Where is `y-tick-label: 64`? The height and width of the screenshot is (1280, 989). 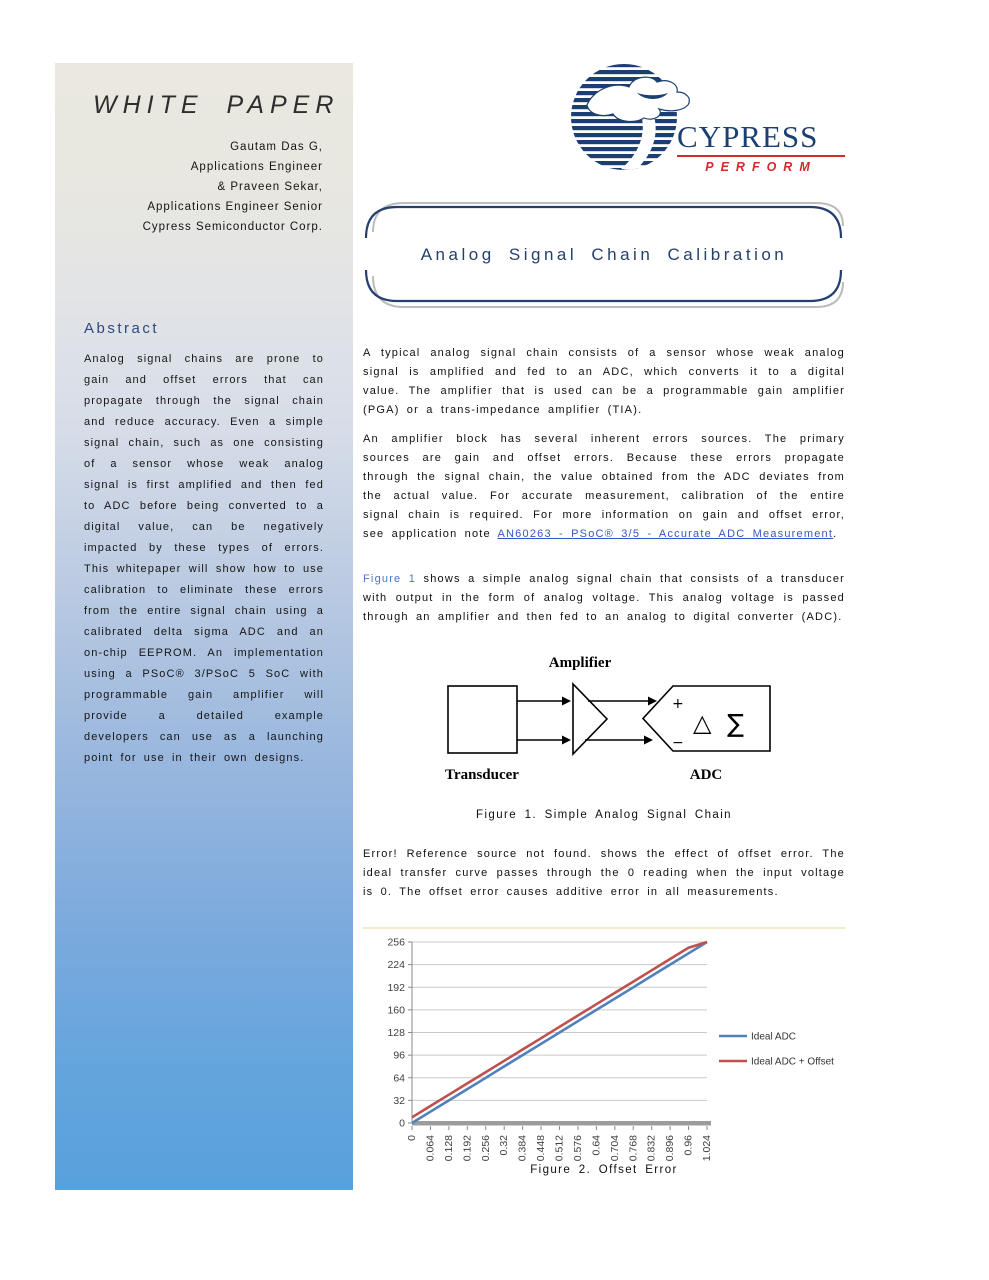 y-tick-label: 64 is located at coordinates (399, 1078).